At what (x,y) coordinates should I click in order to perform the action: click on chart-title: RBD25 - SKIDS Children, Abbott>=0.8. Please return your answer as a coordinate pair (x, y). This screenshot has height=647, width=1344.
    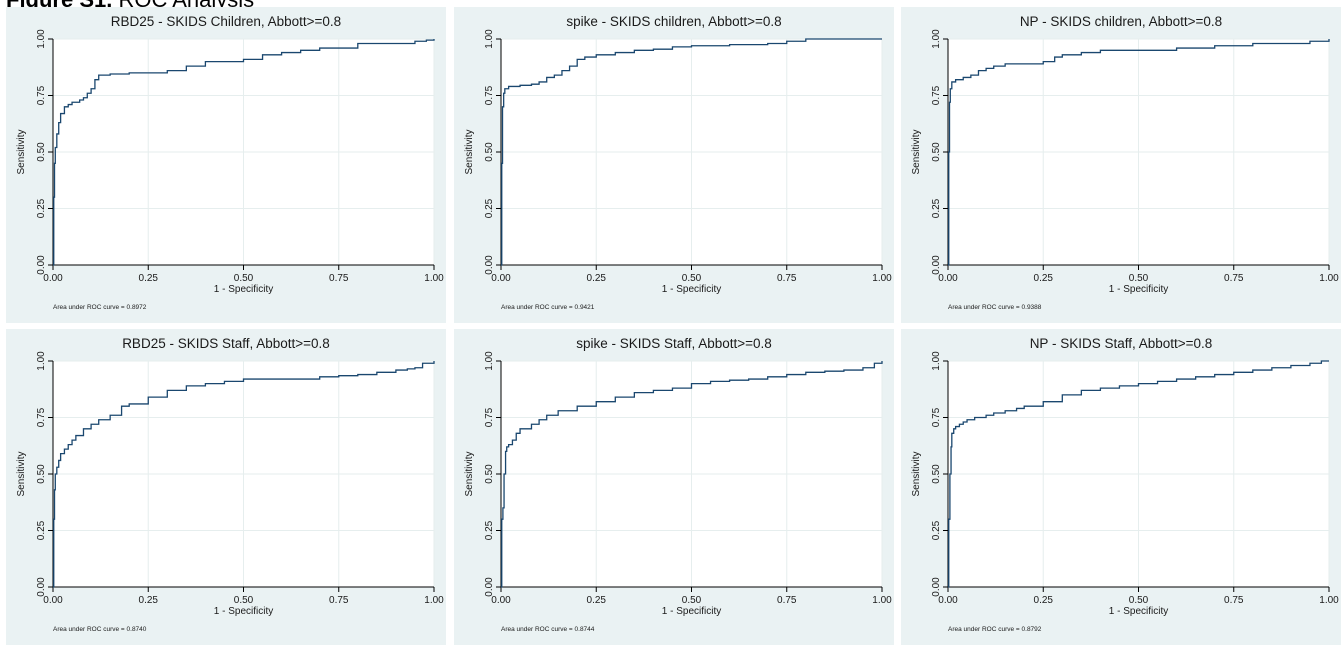
    Looking at the image, I should click on (226, 21).